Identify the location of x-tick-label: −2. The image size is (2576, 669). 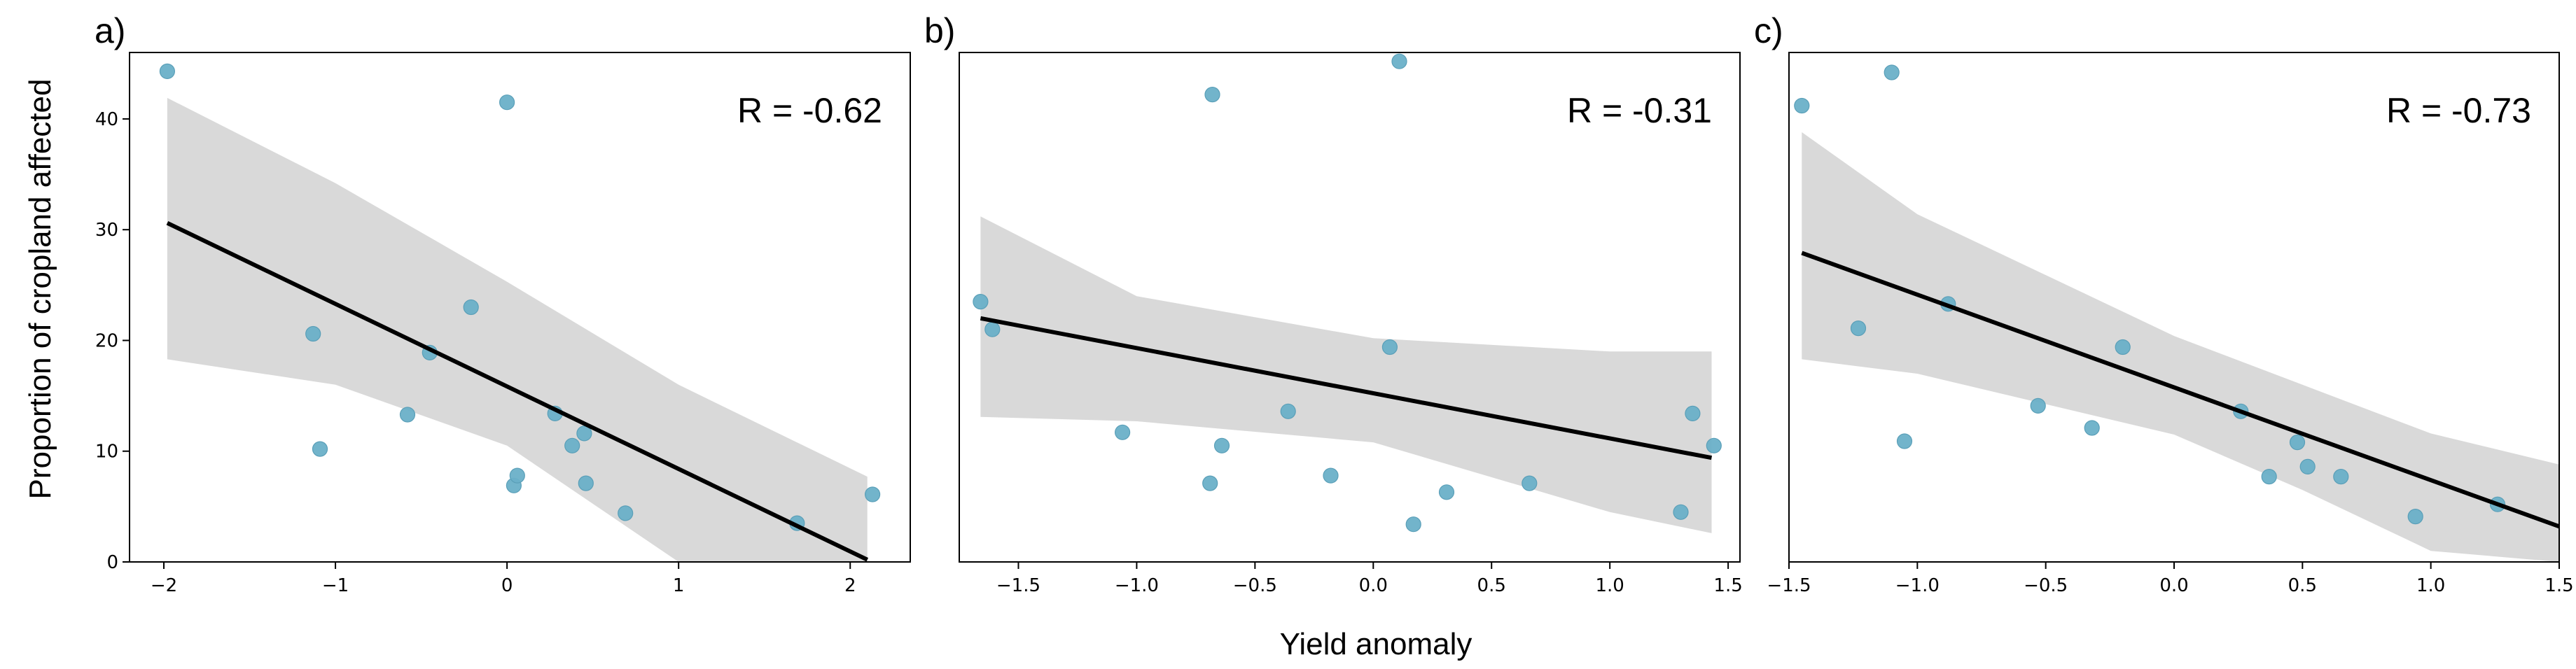
(164, 585).